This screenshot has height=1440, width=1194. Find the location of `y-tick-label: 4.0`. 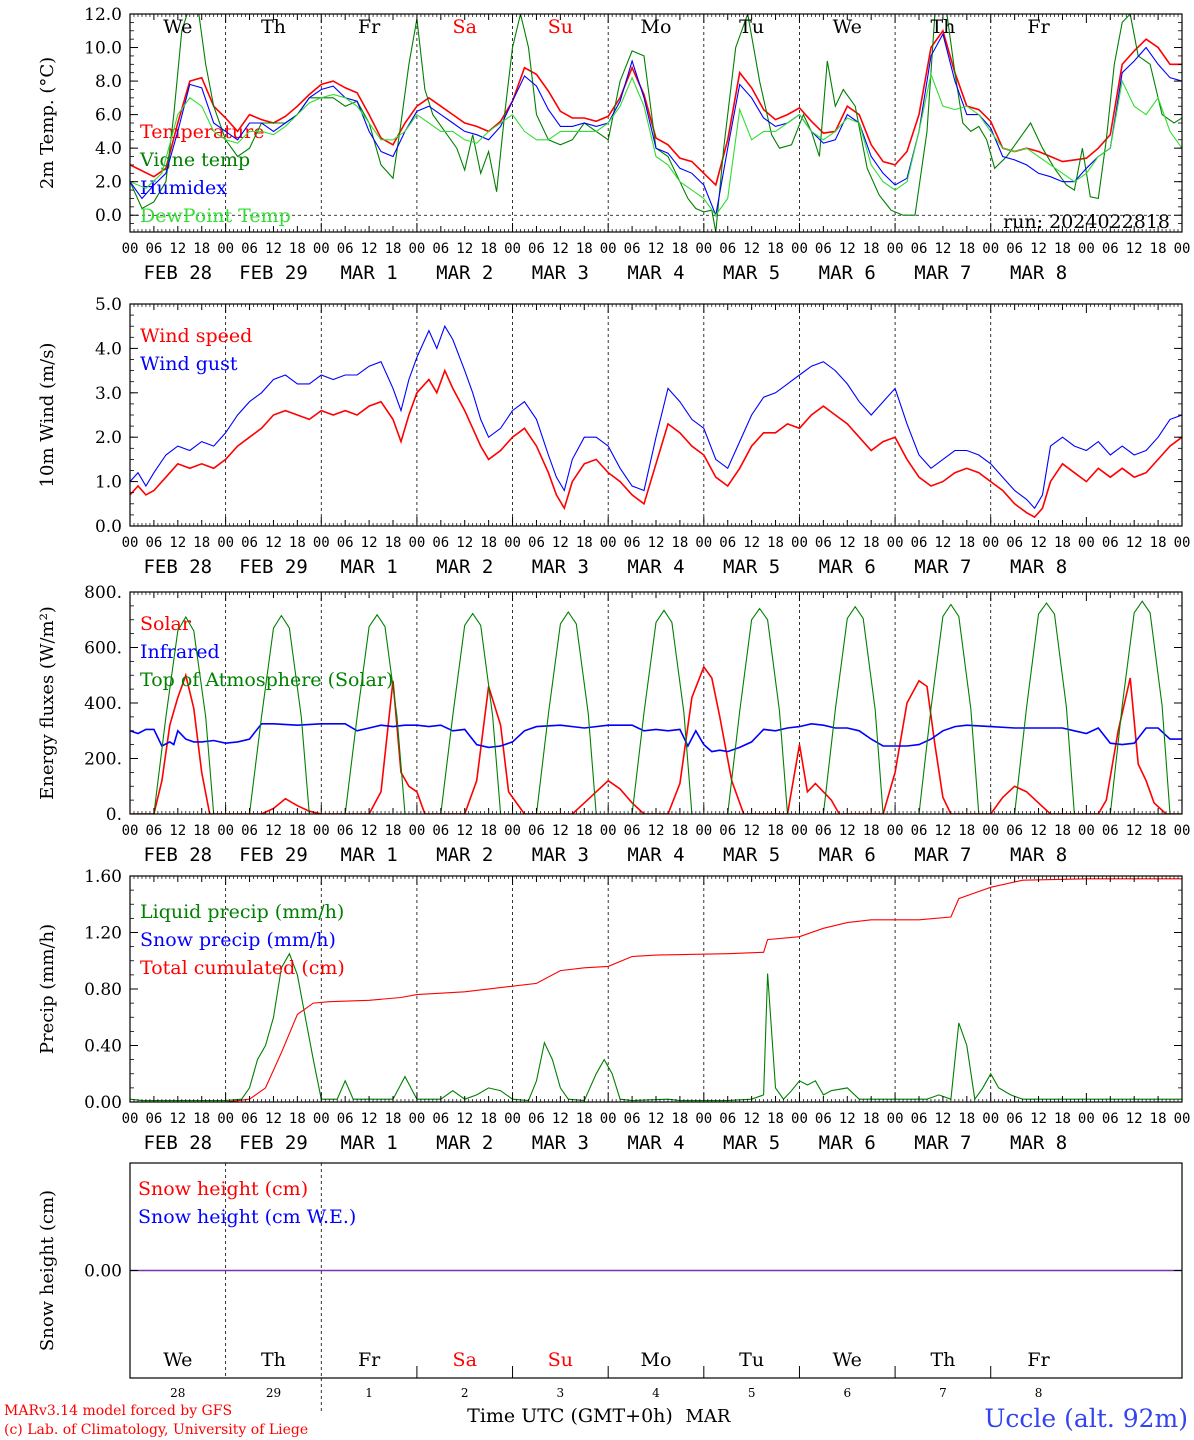

y-tick-label: 4.0 is located at coordinates (108, 149).